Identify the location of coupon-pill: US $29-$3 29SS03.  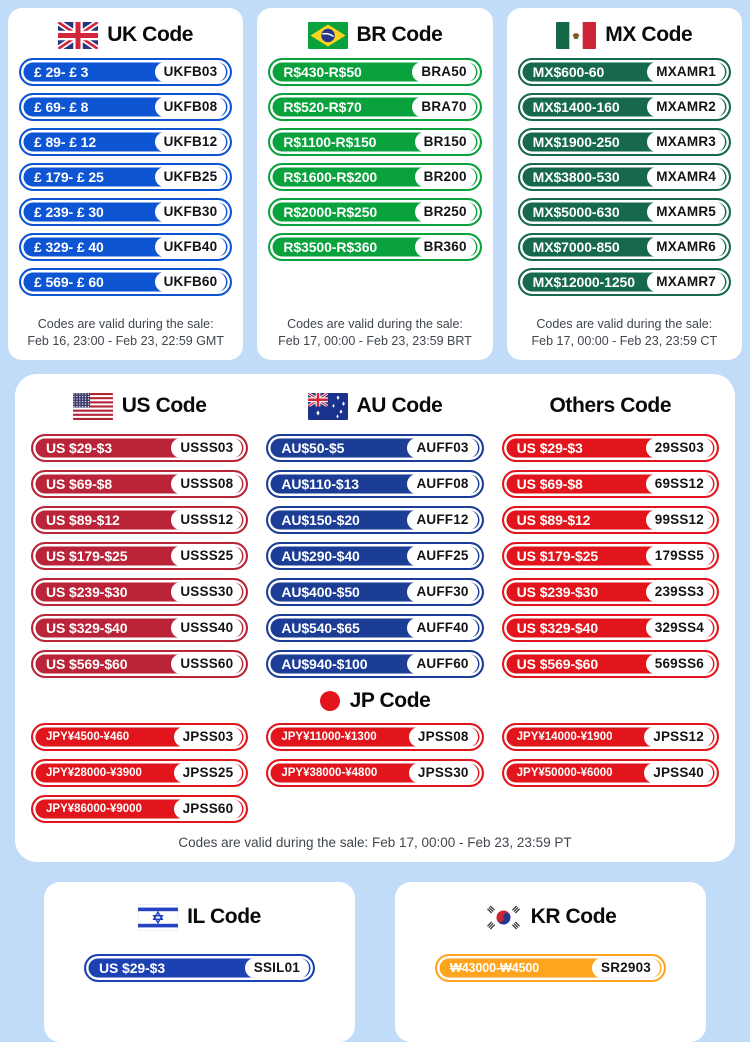
(610, 448).